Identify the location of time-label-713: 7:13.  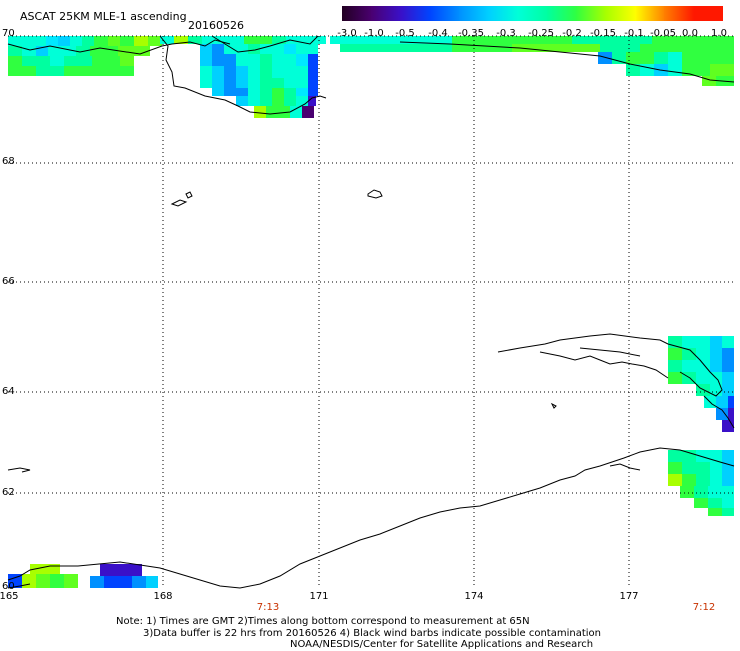
(268, 607).